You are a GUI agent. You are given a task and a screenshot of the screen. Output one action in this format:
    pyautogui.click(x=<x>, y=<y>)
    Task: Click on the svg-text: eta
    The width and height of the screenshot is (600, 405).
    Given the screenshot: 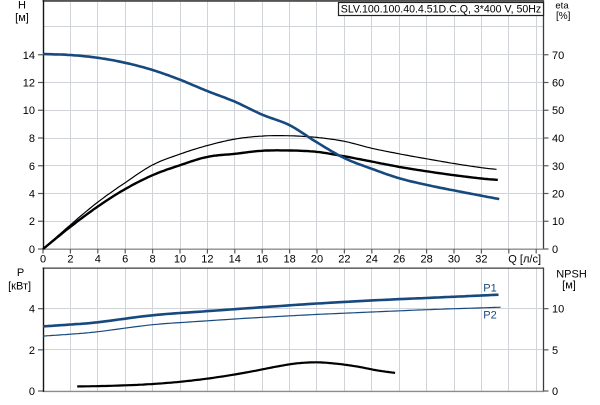 What is the action you would take?
    pyautogui.click(x=562, y=5)
    